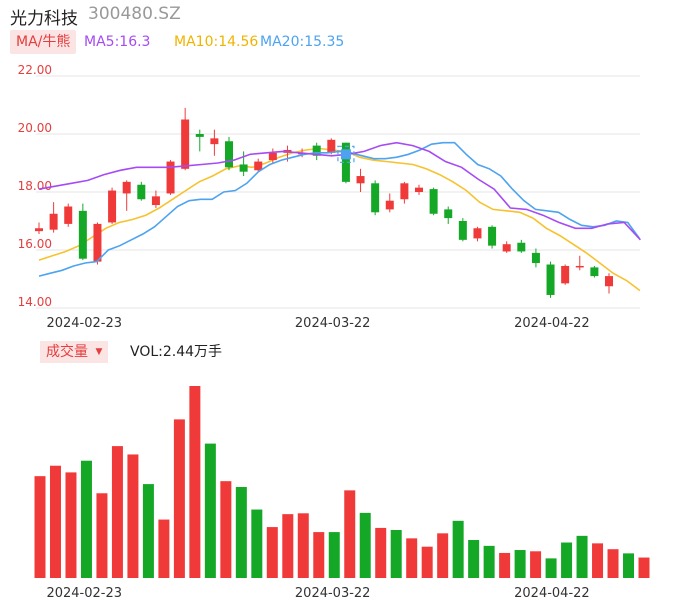  What do you see at coordinates (302, 42) in the screenshot?
I see `ma20-legend: MA20:15.35` at bounding box center [302, 42].